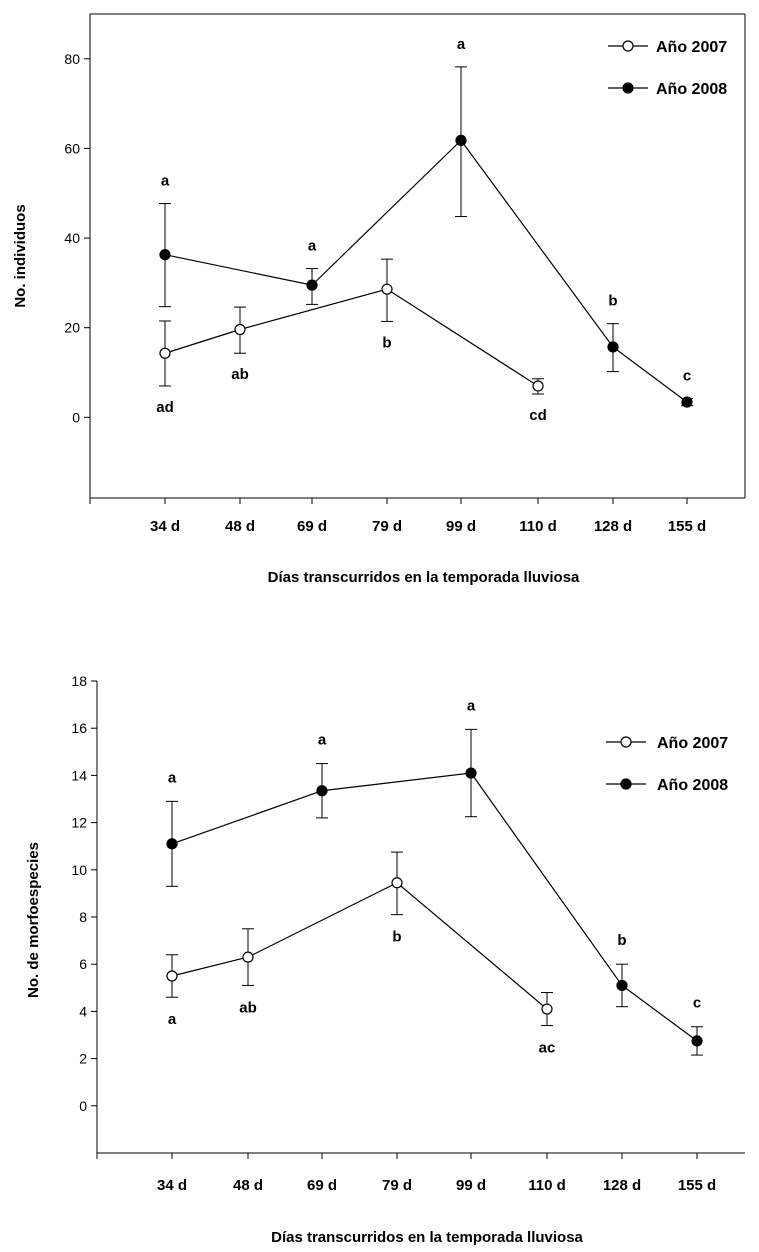 This screenshot has height=1252, width=759. What do you see at coordinates (72, 328) in the screenshot?
I see `y-tick-label: 20` at bounding box center [72, 328].